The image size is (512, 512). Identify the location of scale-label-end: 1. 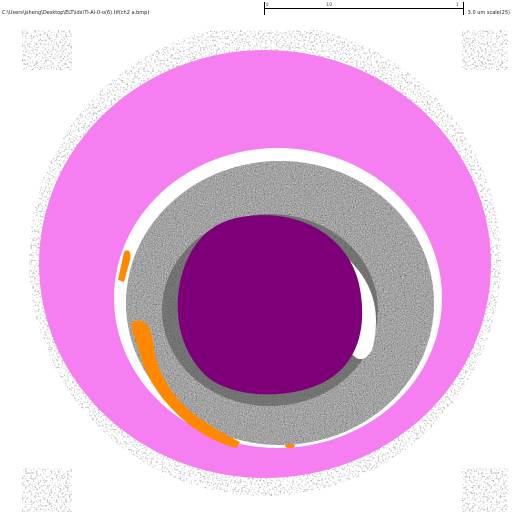
(457, 4).